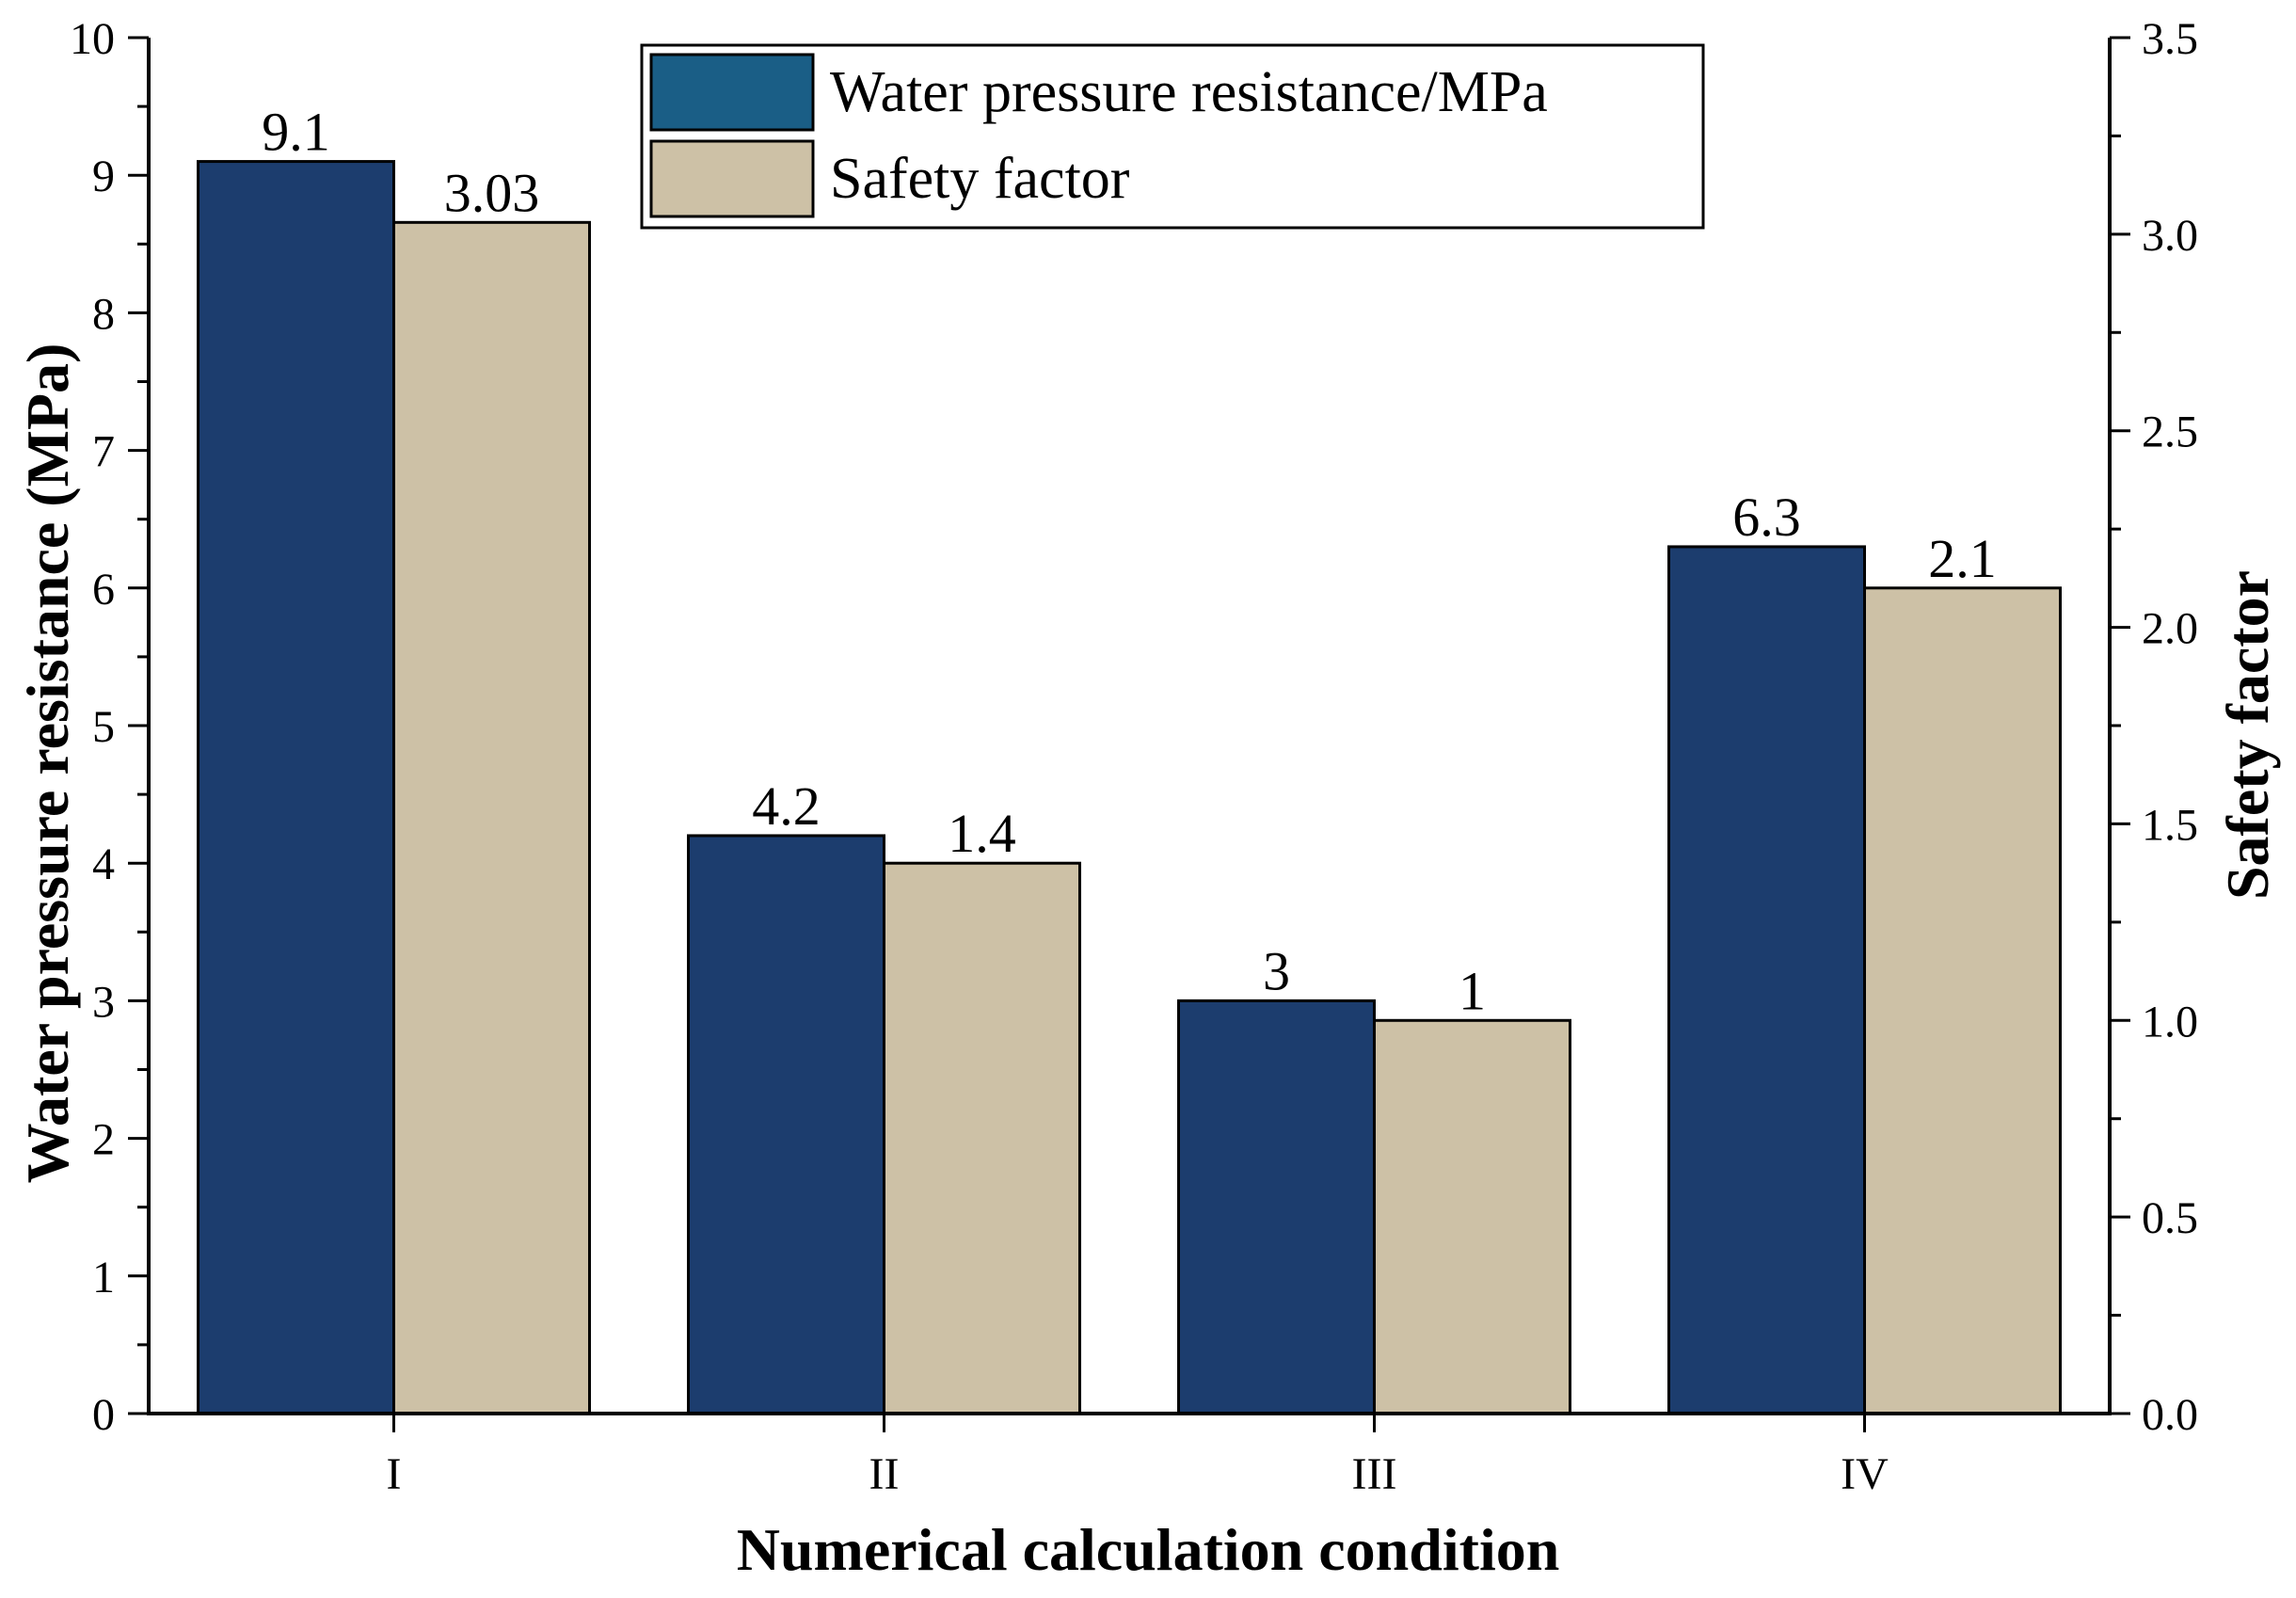  Describe the element at coordinates (2170, 236) in the screenshot. I see `y-right-tick-label: 3.0` at that location.